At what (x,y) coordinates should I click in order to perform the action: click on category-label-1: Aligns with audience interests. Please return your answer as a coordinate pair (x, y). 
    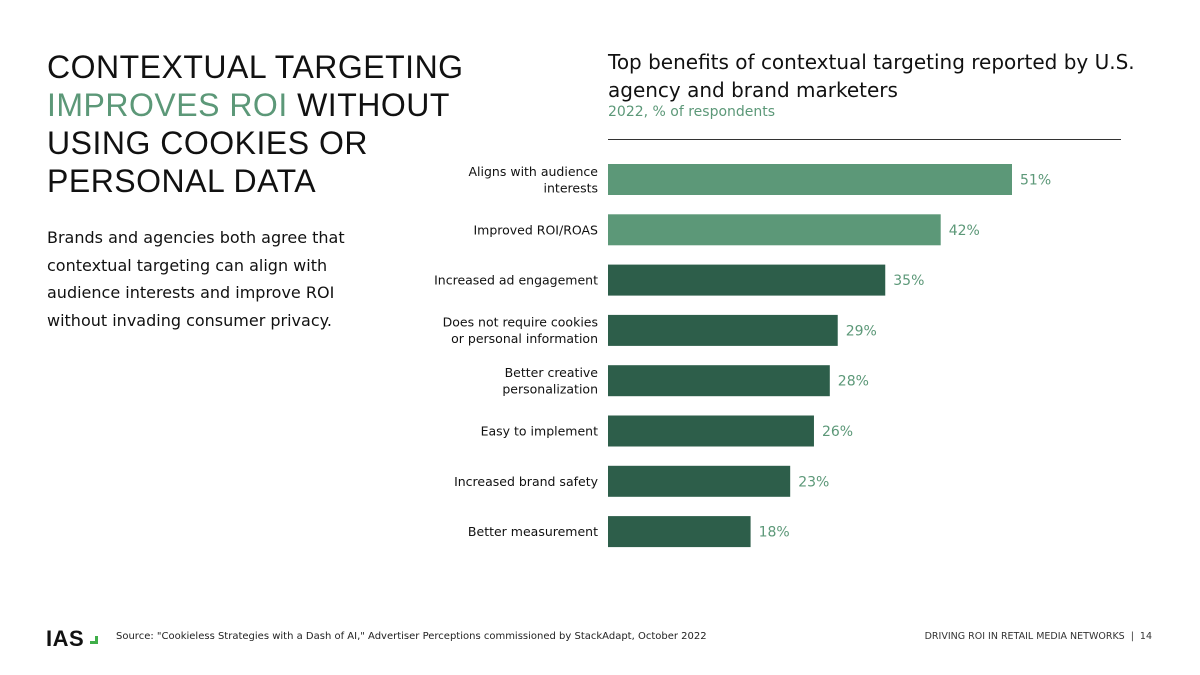
    Looking at the image, I should click on (534, 180).